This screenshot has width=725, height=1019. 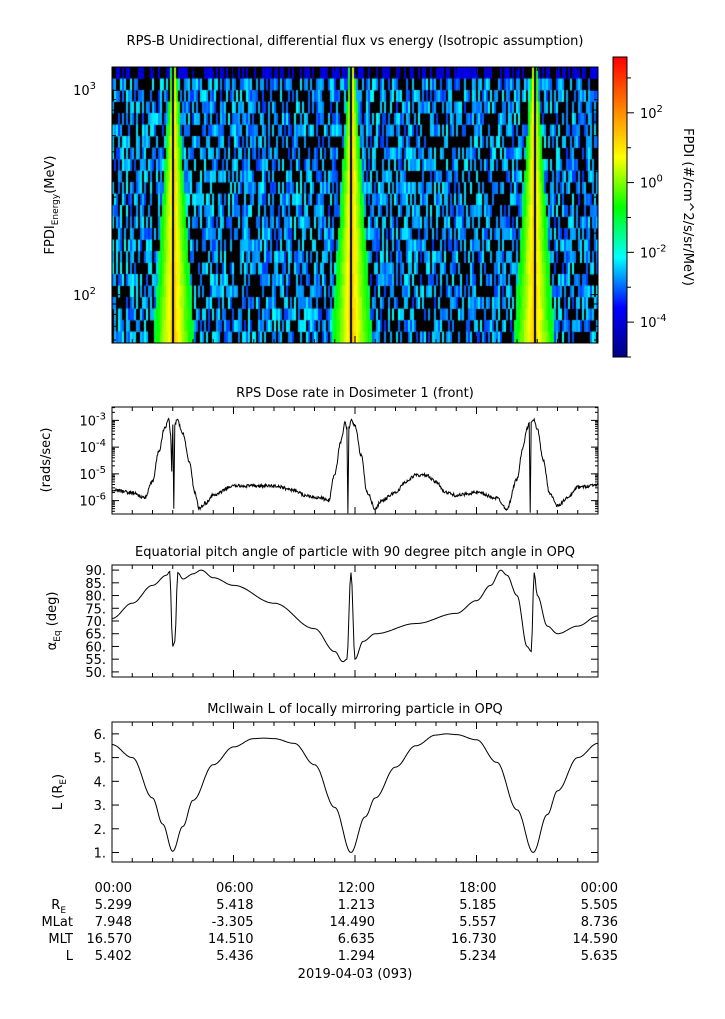 I want to click on date-label: 2019-04-03 (093), so click(x=355, y=974).